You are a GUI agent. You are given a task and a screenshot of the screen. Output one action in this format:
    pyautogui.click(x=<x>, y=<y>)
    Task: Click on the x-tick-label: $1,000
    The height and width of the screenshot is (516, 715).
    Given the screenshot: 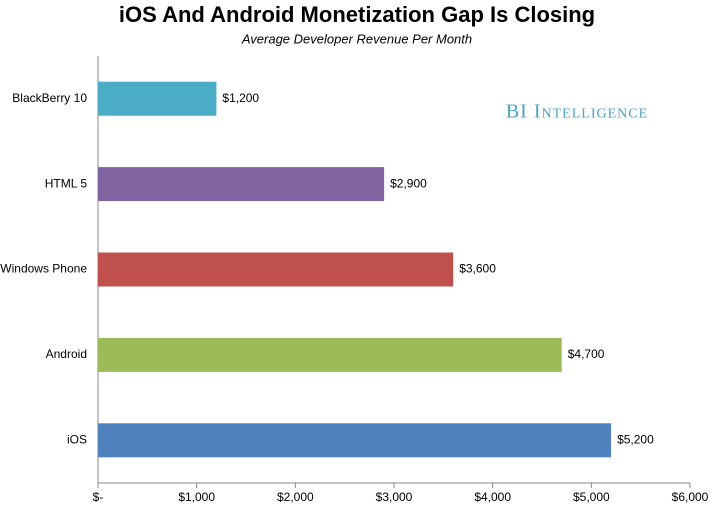 What is the action you would take?
    pyautogui.click(x=196, y=497)
    